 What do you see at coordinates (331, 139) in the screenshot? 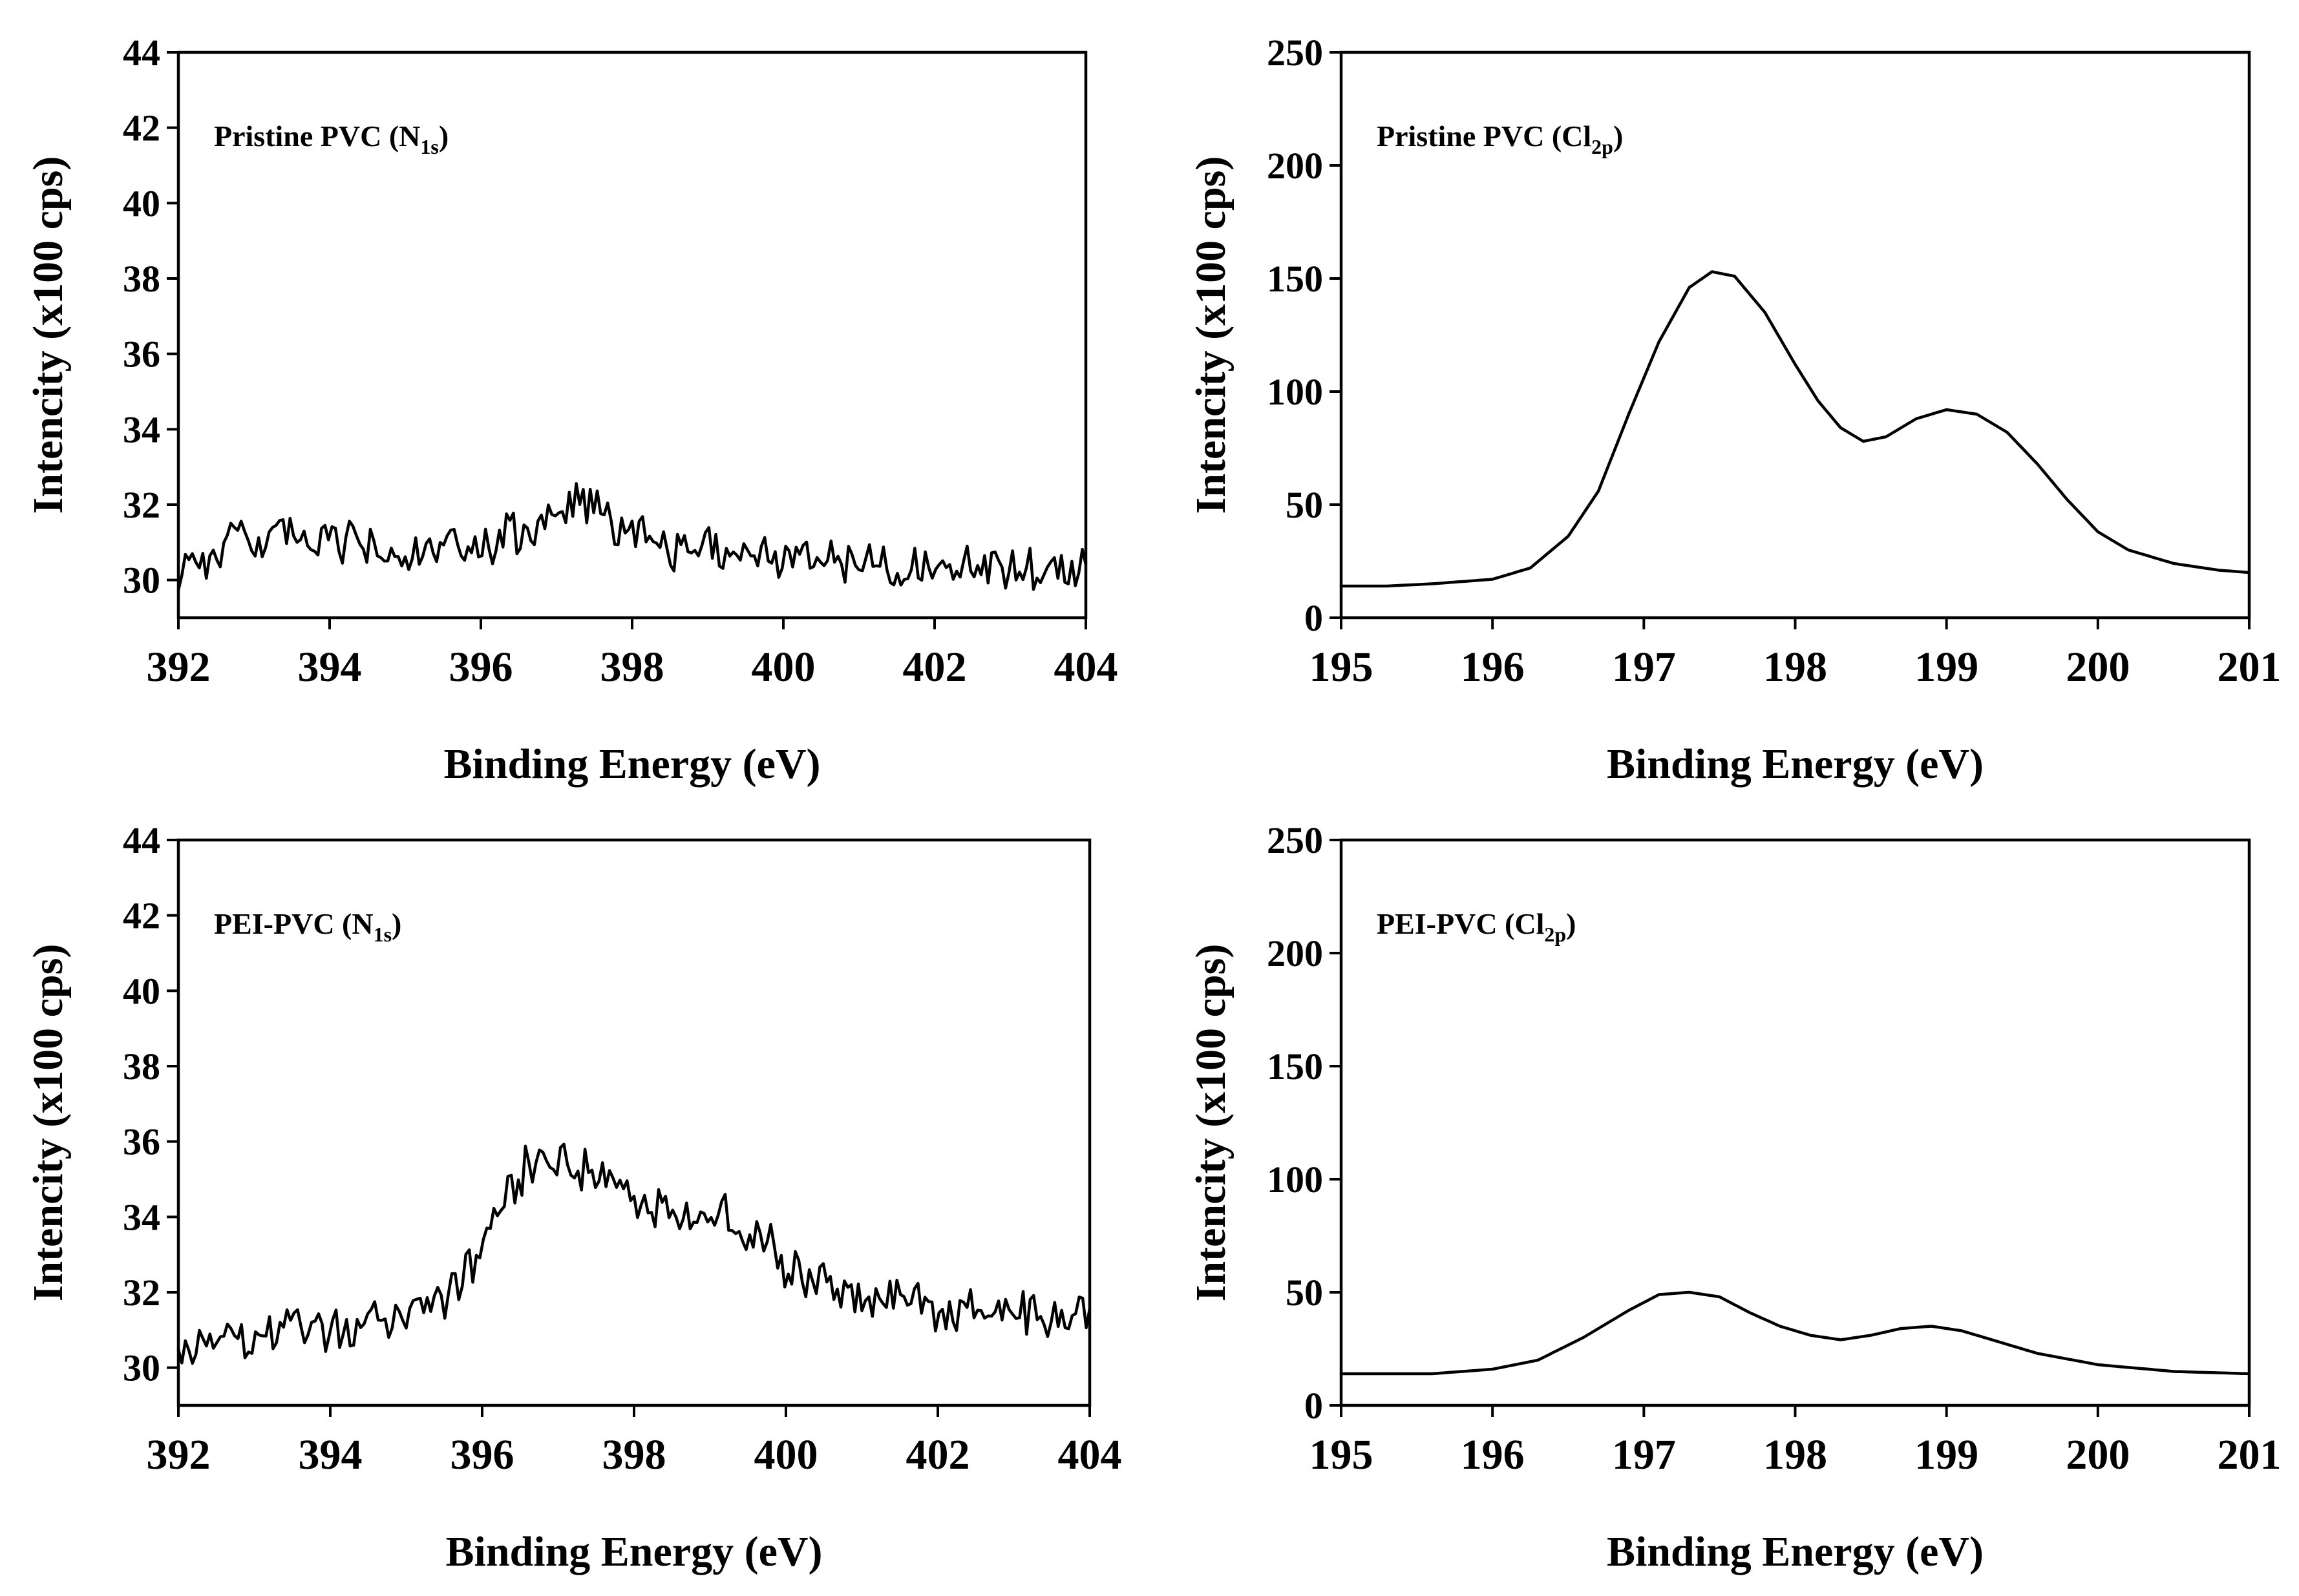
I see `panel-annotation: Pristine PVC (N1s)` at bounding box center [331, 139].